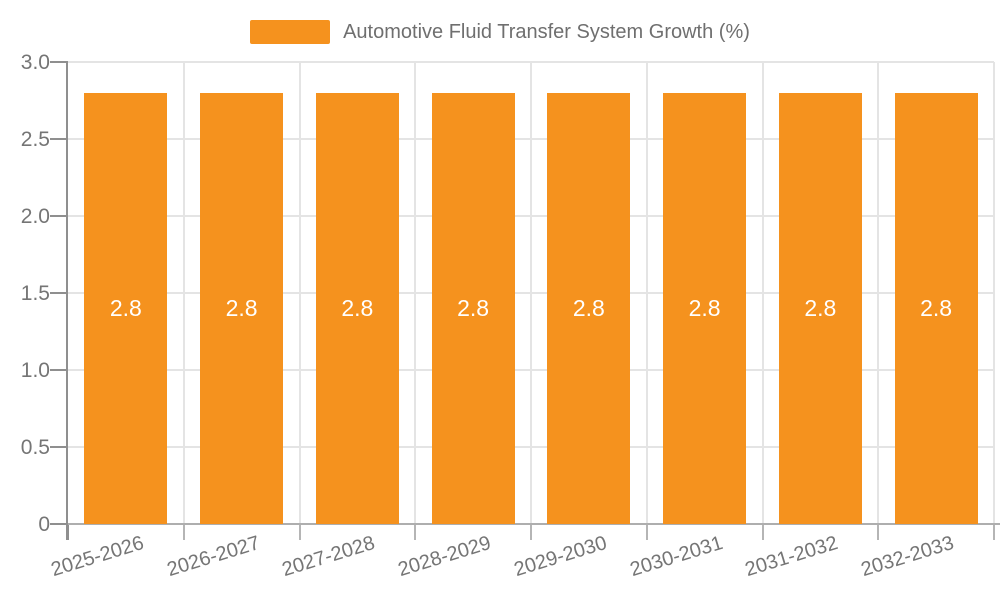 Image resolution: width=1000 pixels, height=600 pixels. I want to click on y-axis-label: 2.5, so click(35, 139).